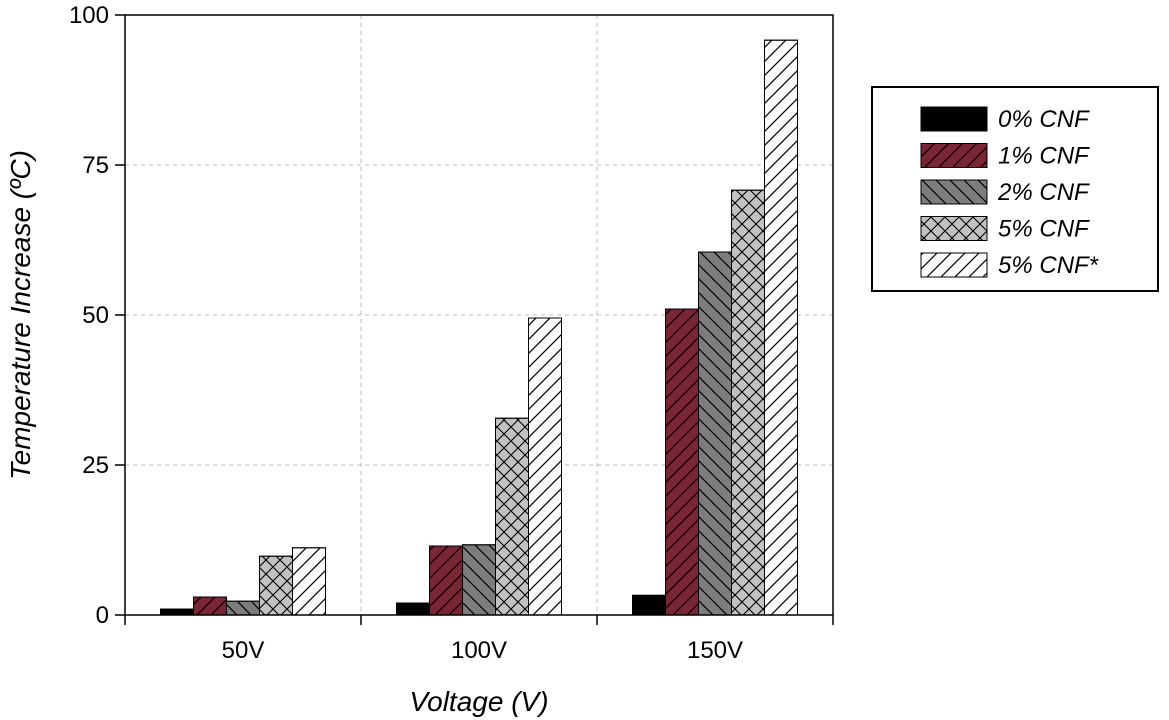 Image resolution: width=1169 pixels, height=720 pixels. Describe the element at coordinates (1044, 156) in the screenshot. I see `legend-label: 1% CNF` at that location.